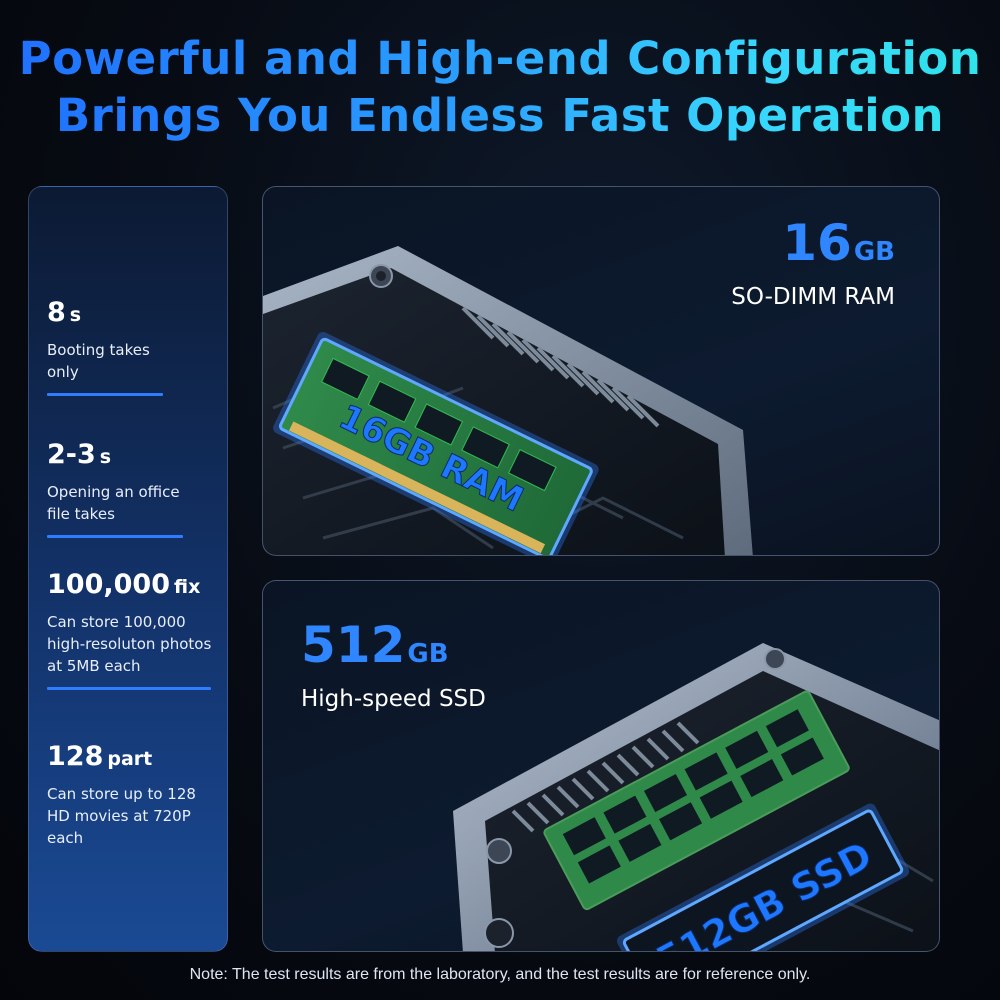 This screenshot has width=1000, height=1000. Describe the element at coordinates (393, 699) in the screenshot. I see `ssd-type-label: High-speed SSD` at that location.